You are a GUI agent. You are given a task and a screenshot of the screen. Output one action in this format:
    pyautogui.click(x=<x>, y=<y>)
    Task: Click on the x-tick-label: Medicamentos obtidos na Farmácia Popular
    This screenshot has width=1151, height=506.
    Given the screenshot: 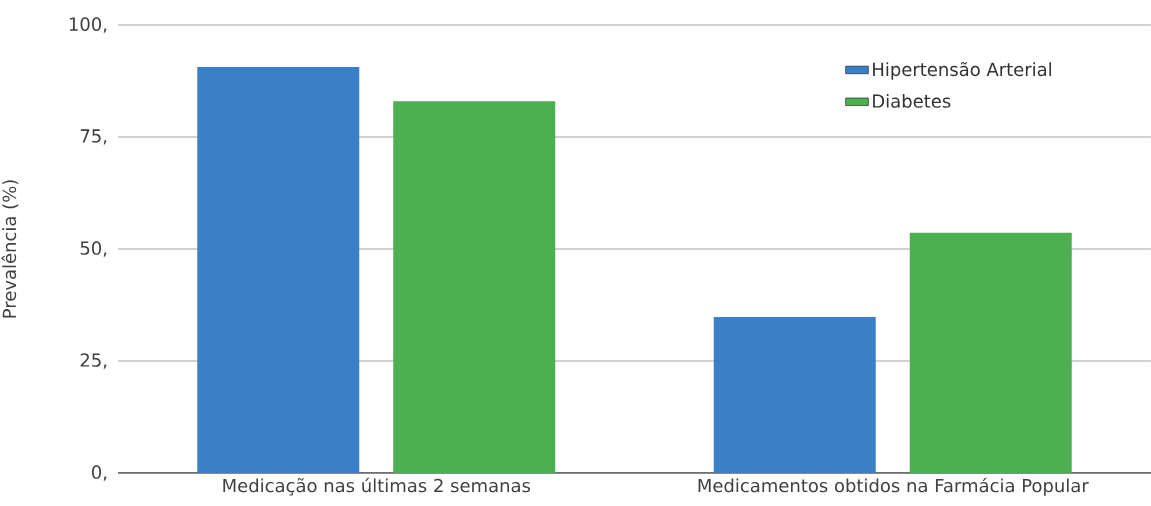 What is the action you would take?
    pyautogui.click(x=893, y=486)
    